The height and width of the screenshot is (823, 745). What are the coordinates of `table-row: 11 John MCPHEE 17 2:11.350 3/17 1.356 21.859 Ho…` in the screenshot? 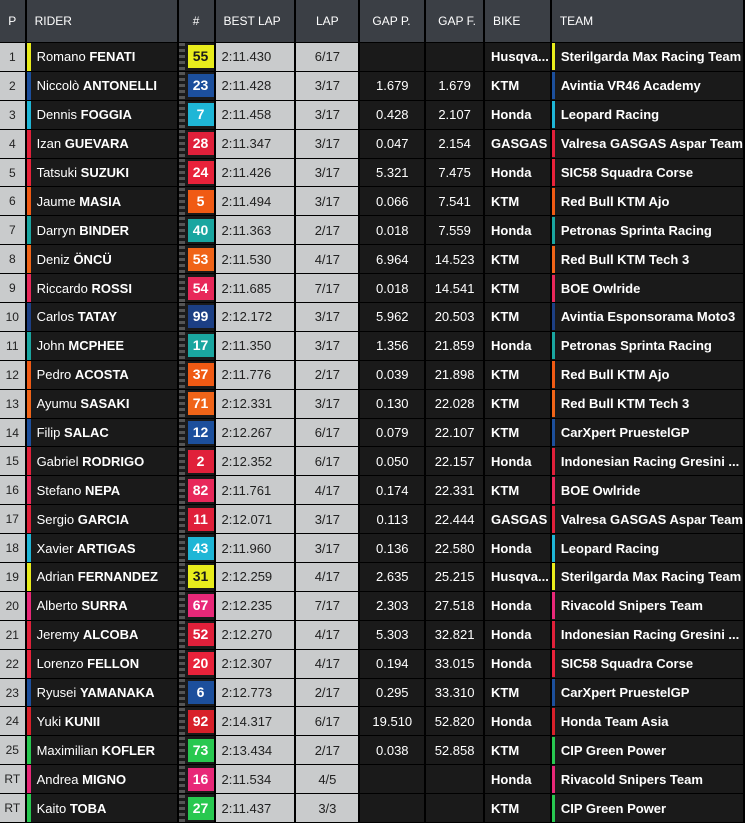 It's located at (371, 345).